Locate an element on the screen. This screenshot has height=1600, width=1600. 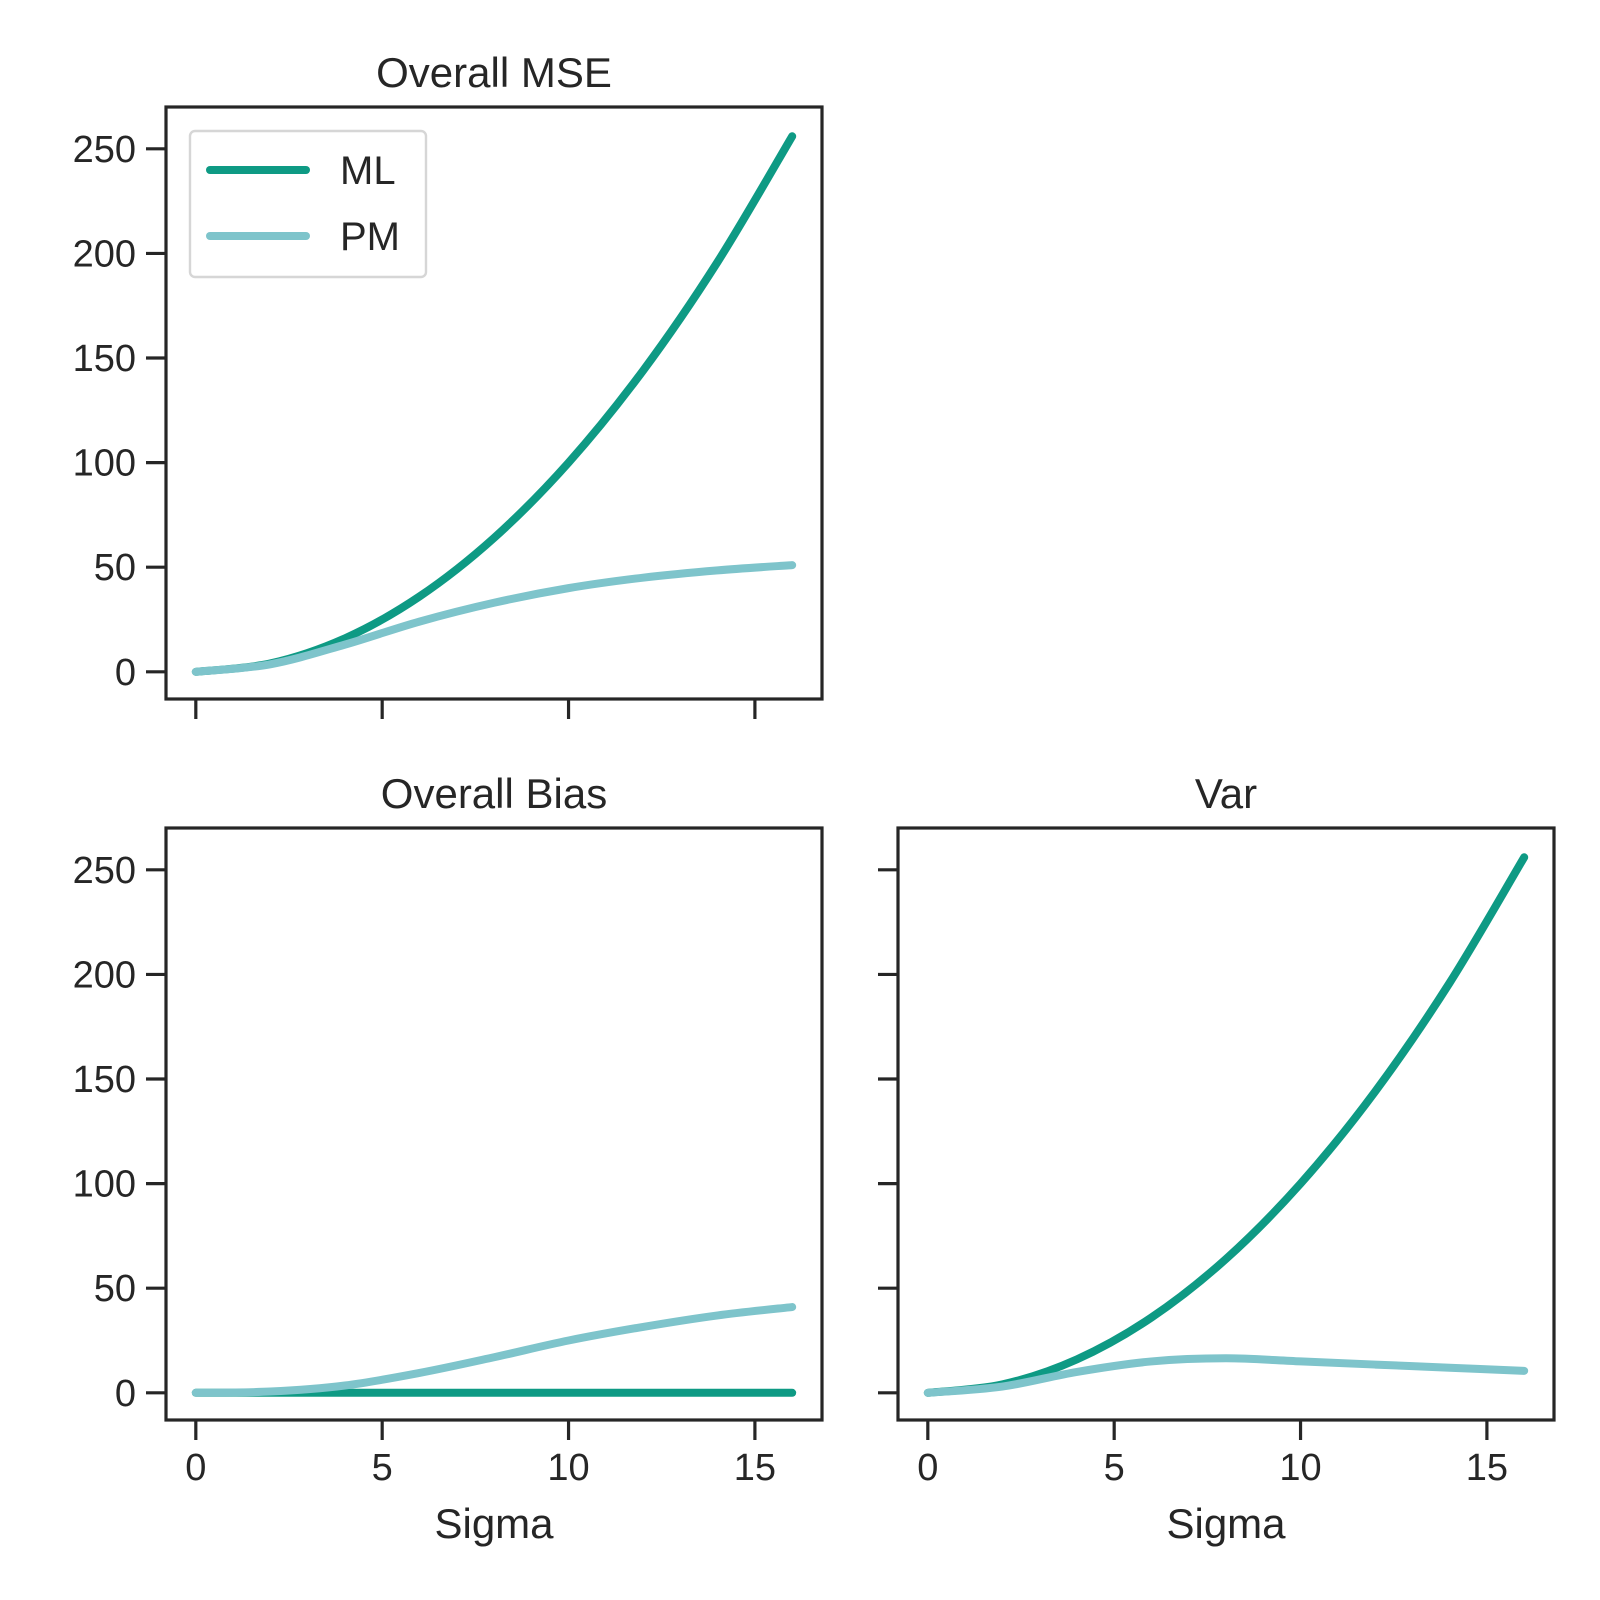
legend: ML PM is located at coordinates (308, 204).